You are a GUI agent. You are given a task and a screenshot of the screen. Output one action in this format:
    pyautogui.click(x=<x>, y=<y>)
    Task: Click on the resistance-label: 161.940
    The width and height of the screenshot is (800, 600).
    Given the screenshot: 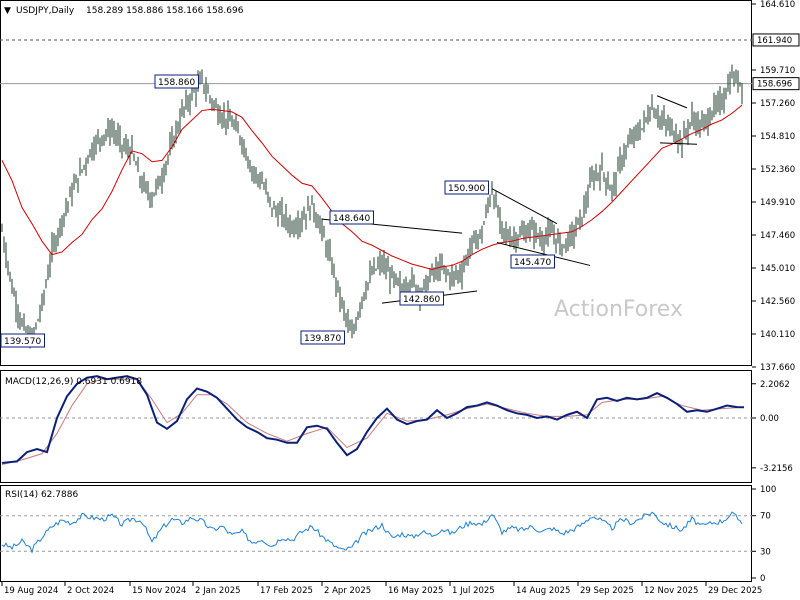 What is the action you would take?
    pyautogui.click(x=774, y=41)
    